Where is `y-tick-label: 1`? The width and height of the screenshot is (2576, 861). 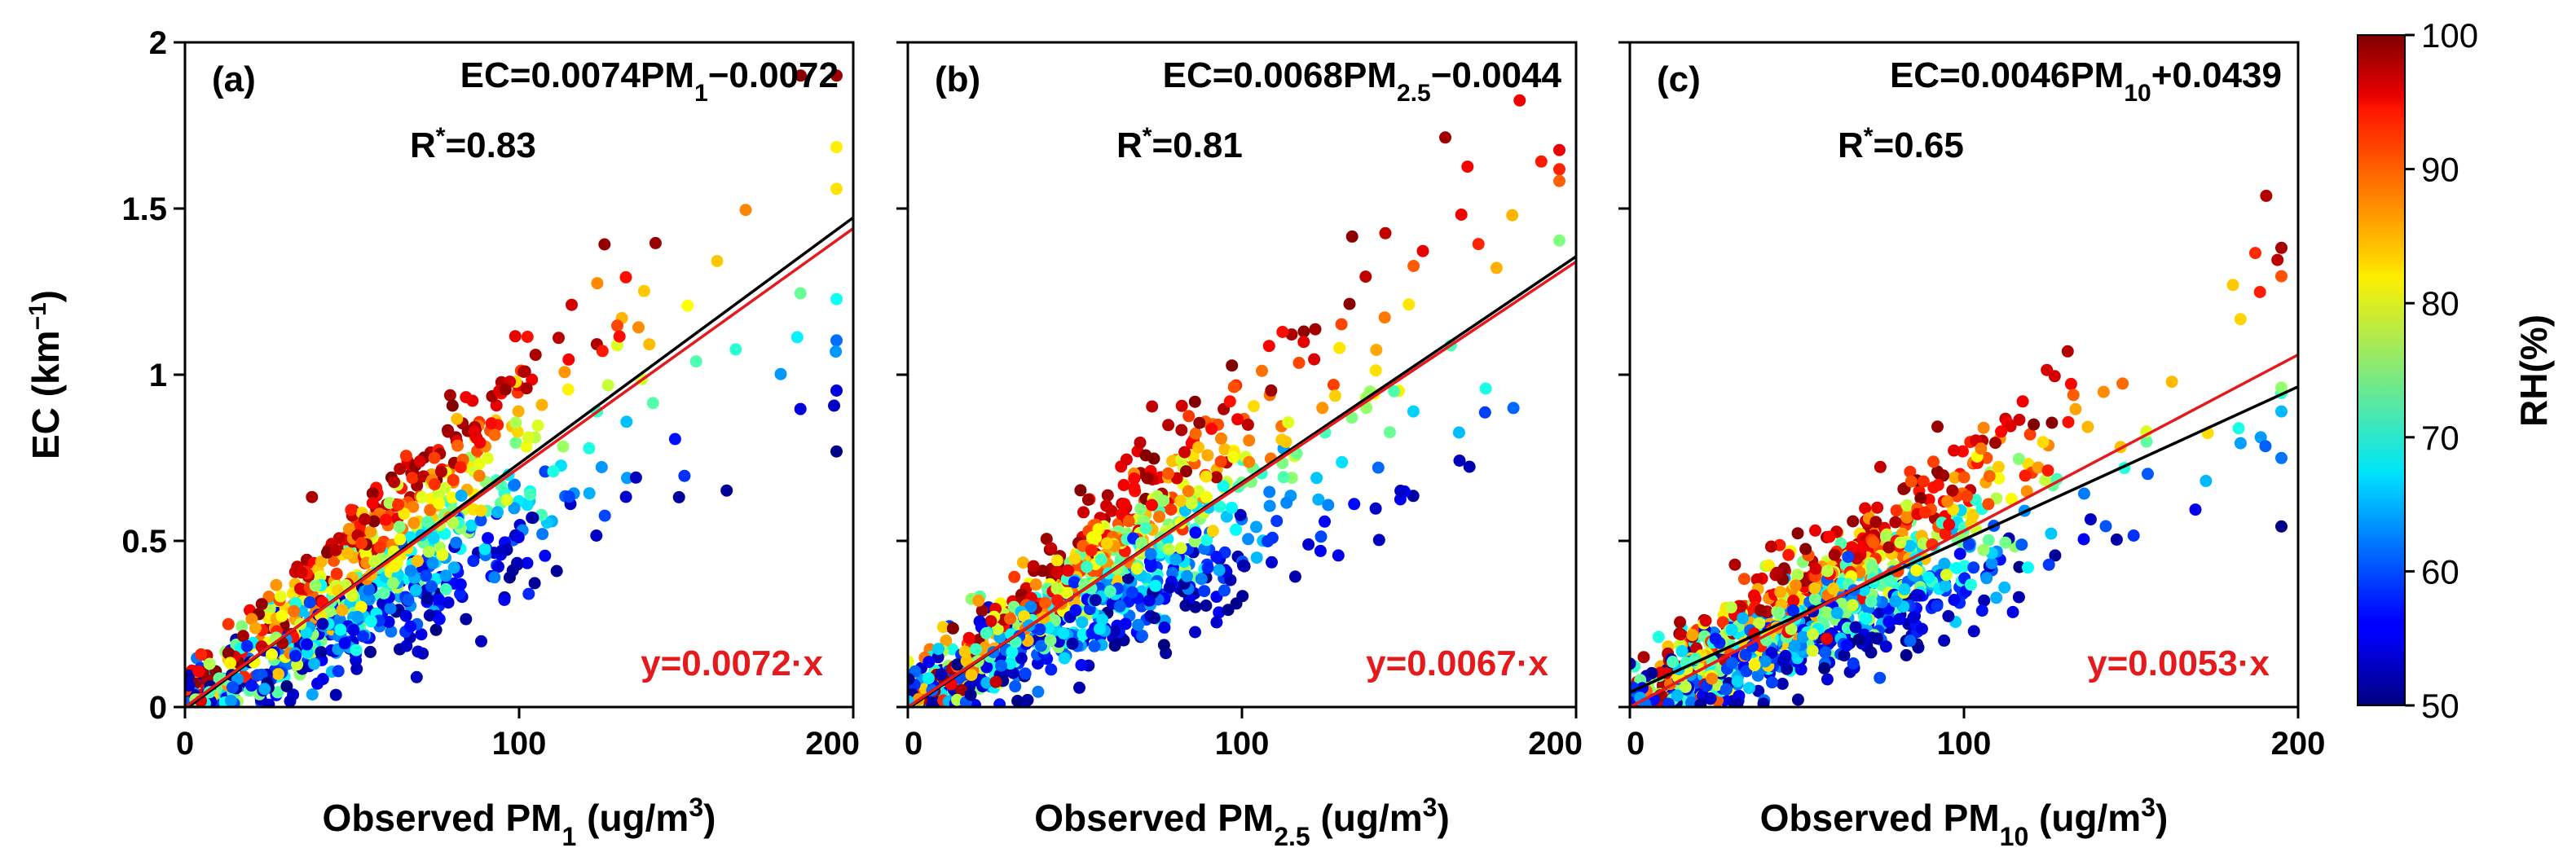 y-tick-label: 1 is located at coordinates (158, 375).